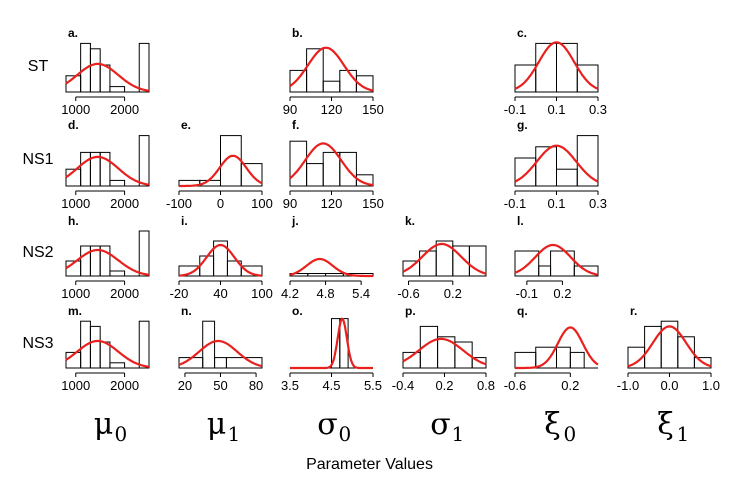  Describe the element at coordinates (633, 311) in the screenshot. I see `panel-label-r: r.` at that location.